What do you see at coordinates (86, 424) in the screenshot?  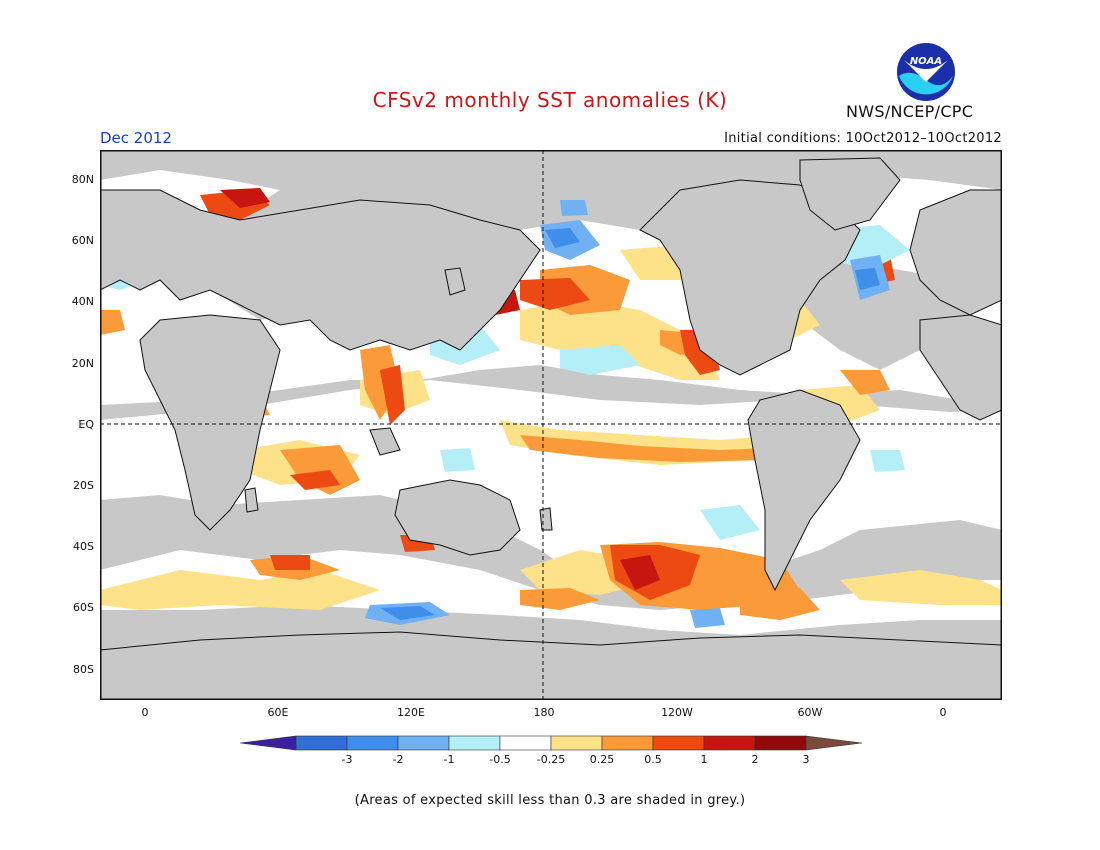 I see `lat-label: EQ` at bounding box center [86, 424].